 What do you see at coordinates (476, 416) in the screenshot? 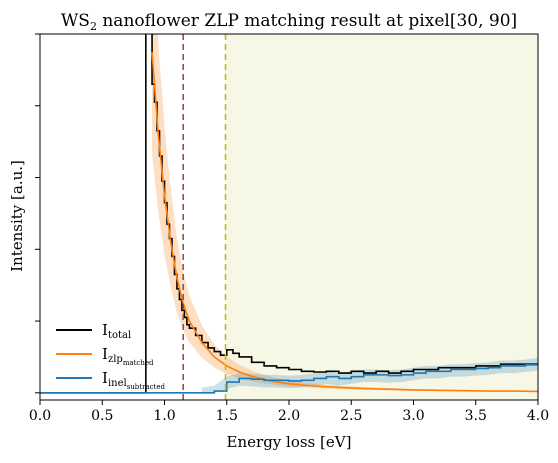
I see `x-tick-label: 3.5` at bounding box center [476, 416].